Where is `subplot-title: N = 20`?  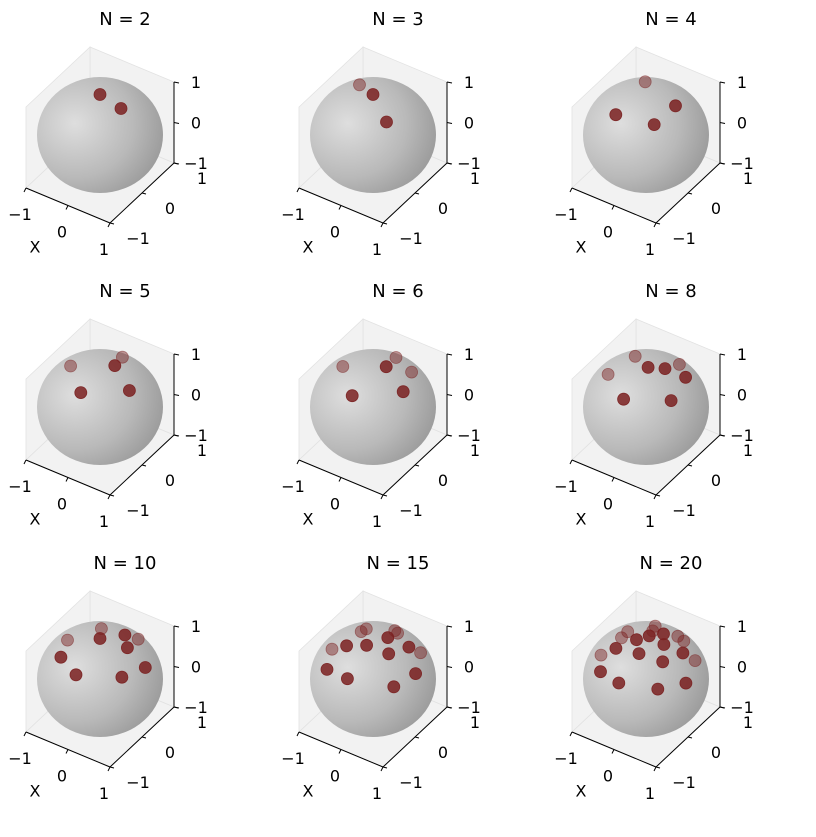
subplot-title: N = 20 is located at coordinates (671, 563).